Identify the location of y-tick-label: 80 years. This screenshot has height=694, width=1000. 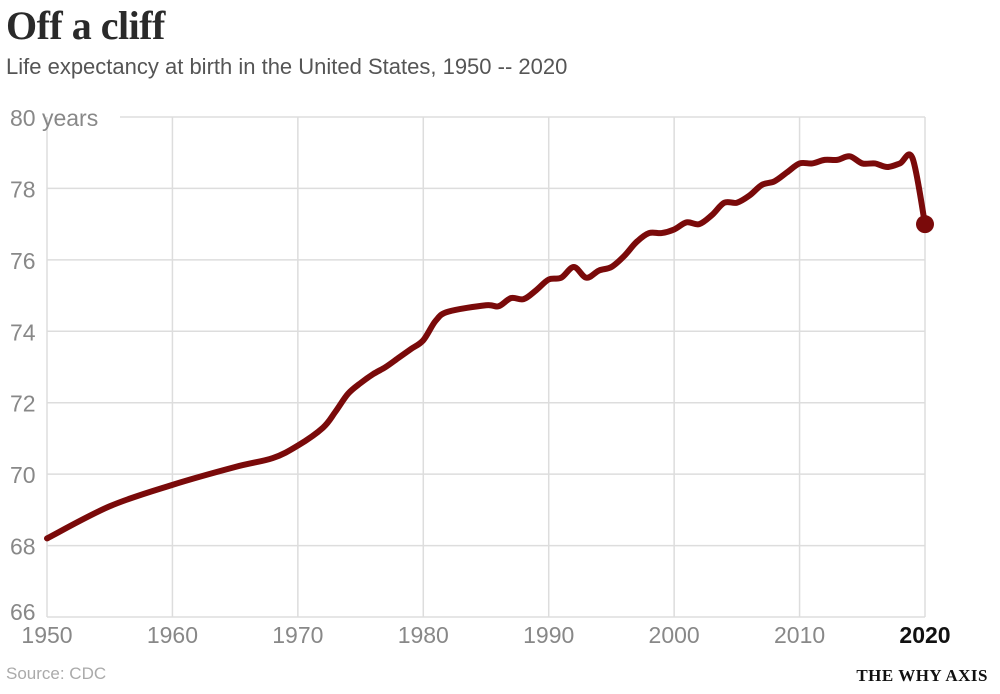
(54, 118).